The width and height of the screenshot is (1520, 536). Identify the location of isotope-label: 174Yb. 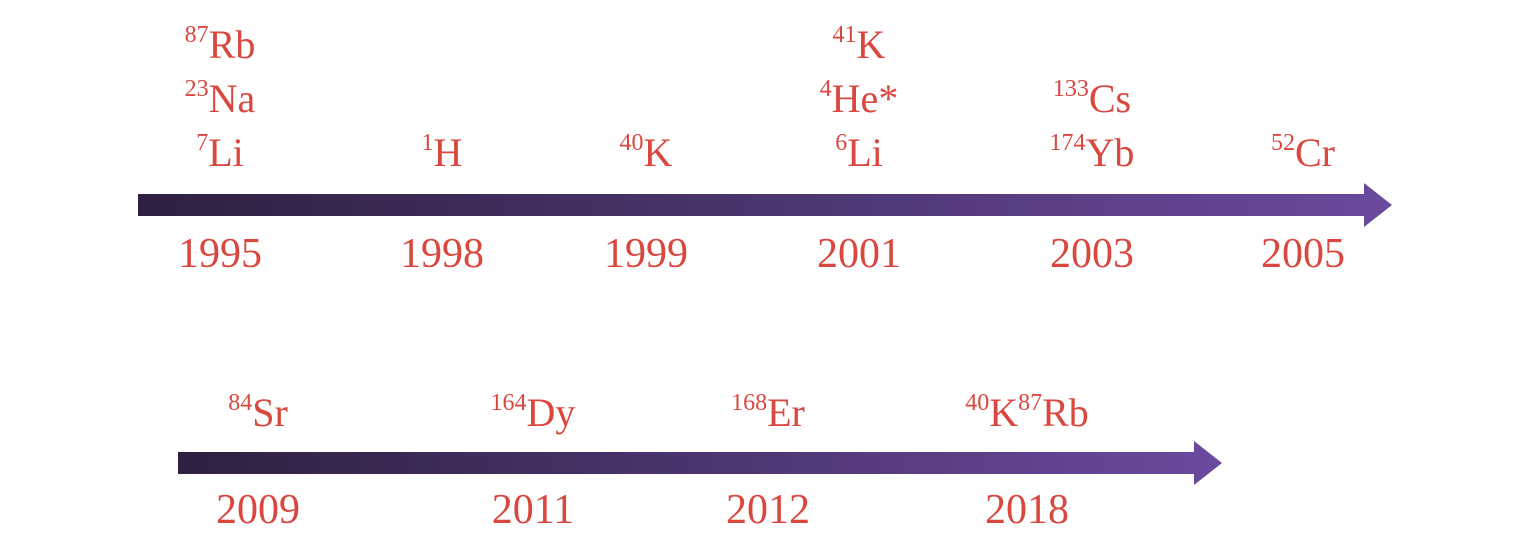
(1092, 153).